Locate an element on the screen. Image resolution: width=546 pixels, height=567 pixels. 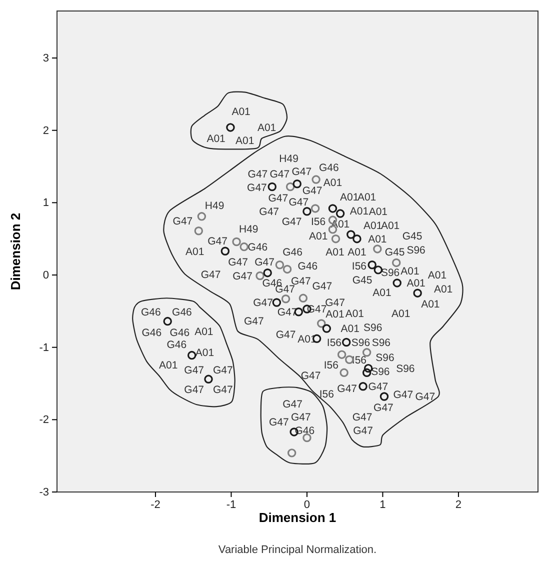
x-tick-label: 1 is located at coordinates (383, 504).